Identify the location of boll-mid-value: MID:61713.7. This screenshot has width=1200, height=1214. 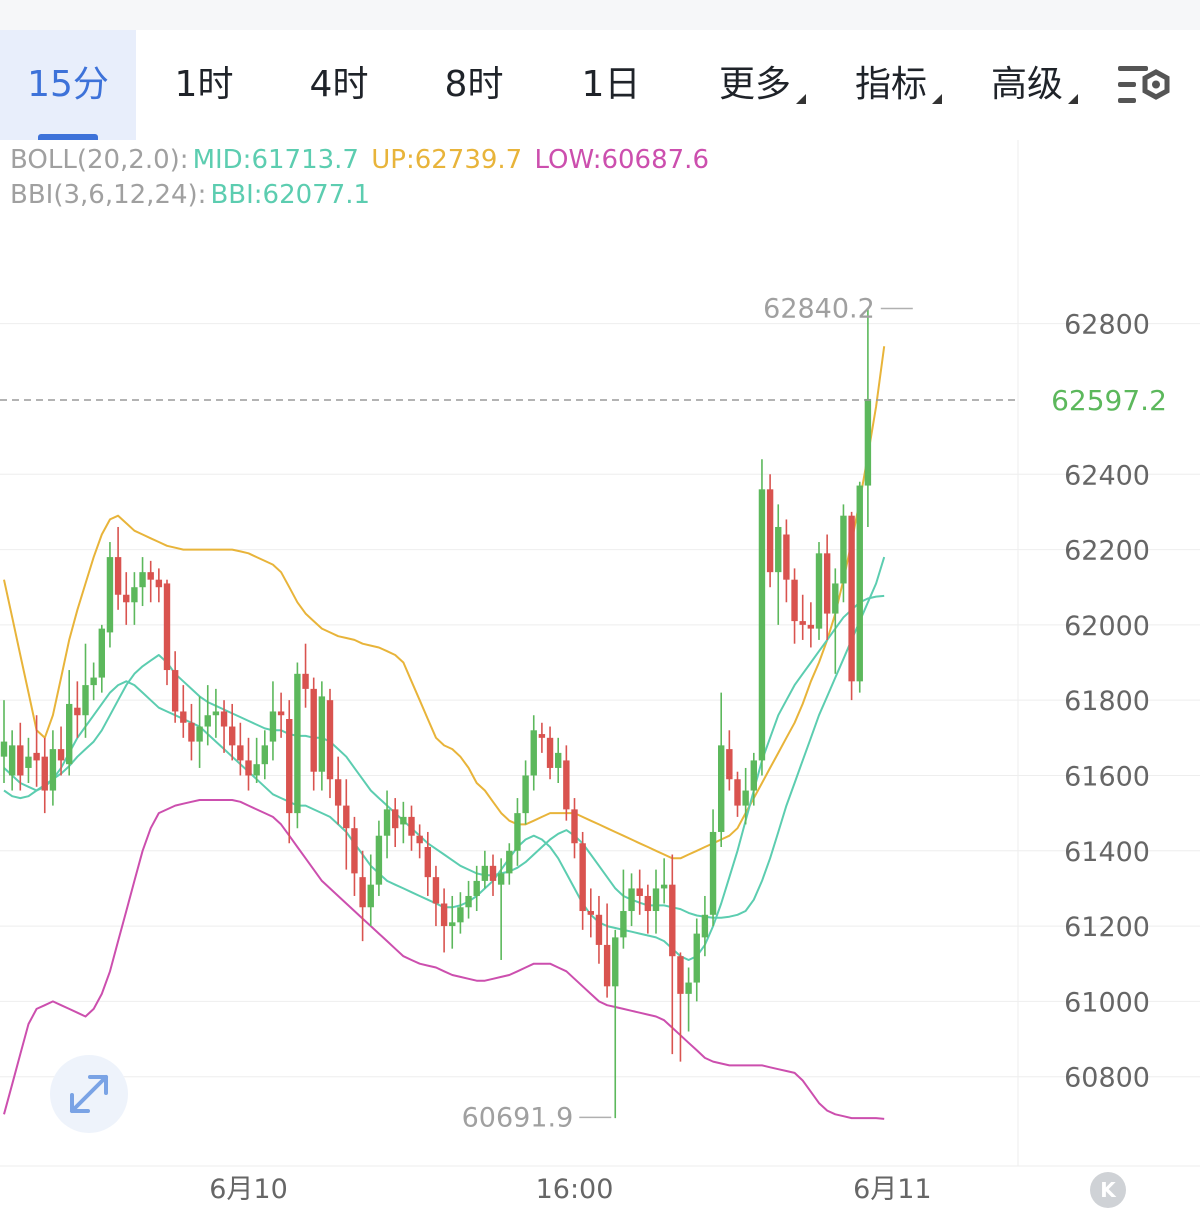
(275, 160).